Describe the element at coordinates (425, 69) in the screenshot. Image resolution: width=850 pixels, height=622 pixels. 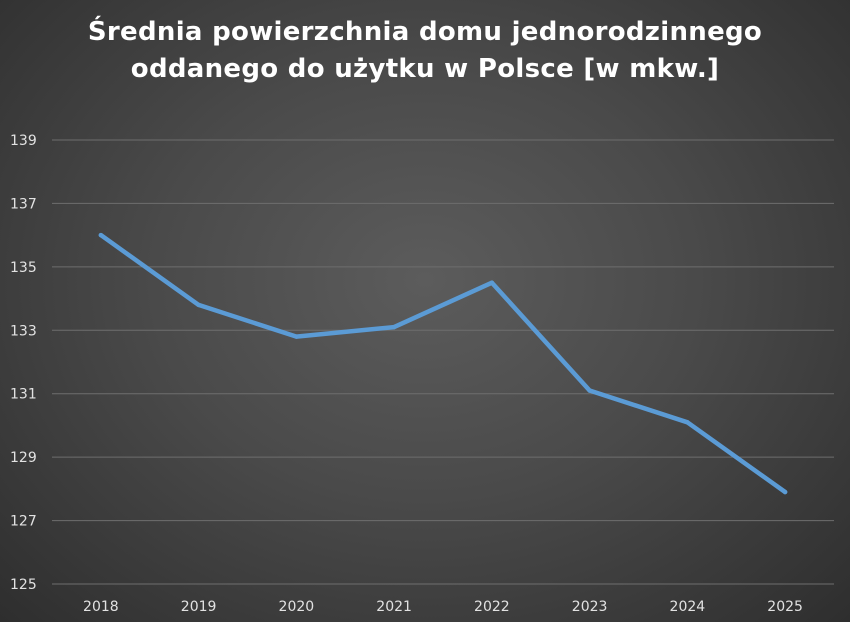
I see `chart-title-line-2: oddanego do użytku w Polsce [w mkw.]` at that location.